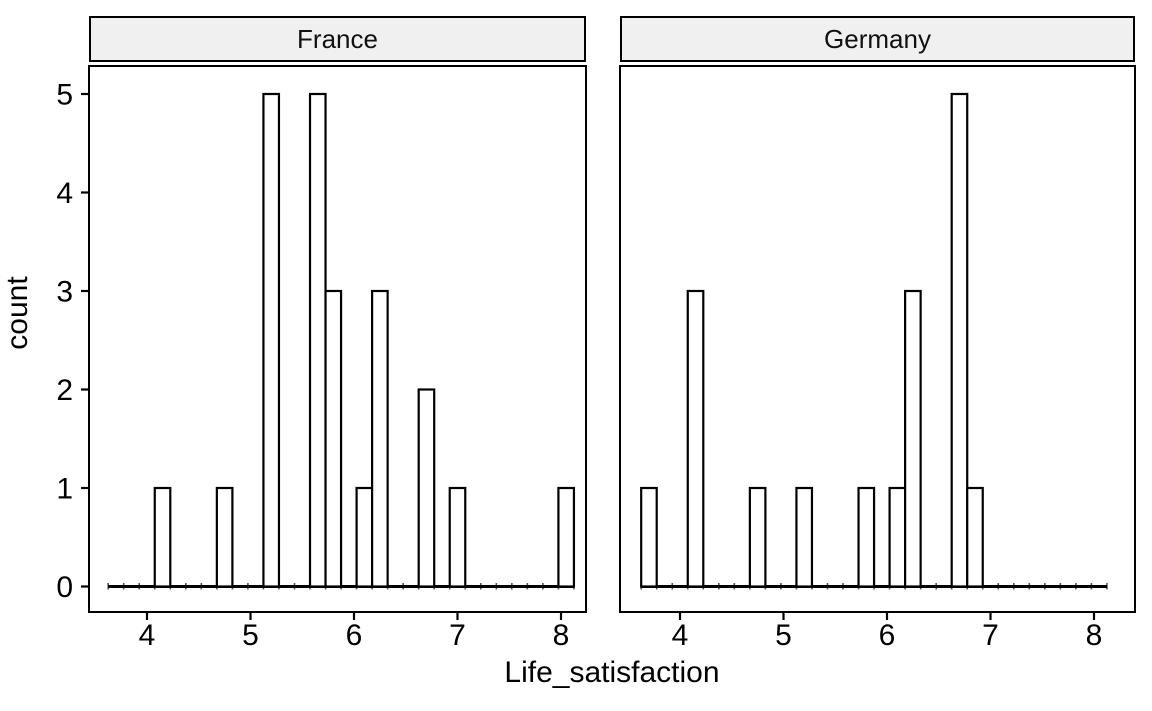 Image resolution: width=1152 pixels, height=711 pixels. Describe the element at coordinates (17, 313) in the screenshot. I see `y-axis-title: count` at that location.